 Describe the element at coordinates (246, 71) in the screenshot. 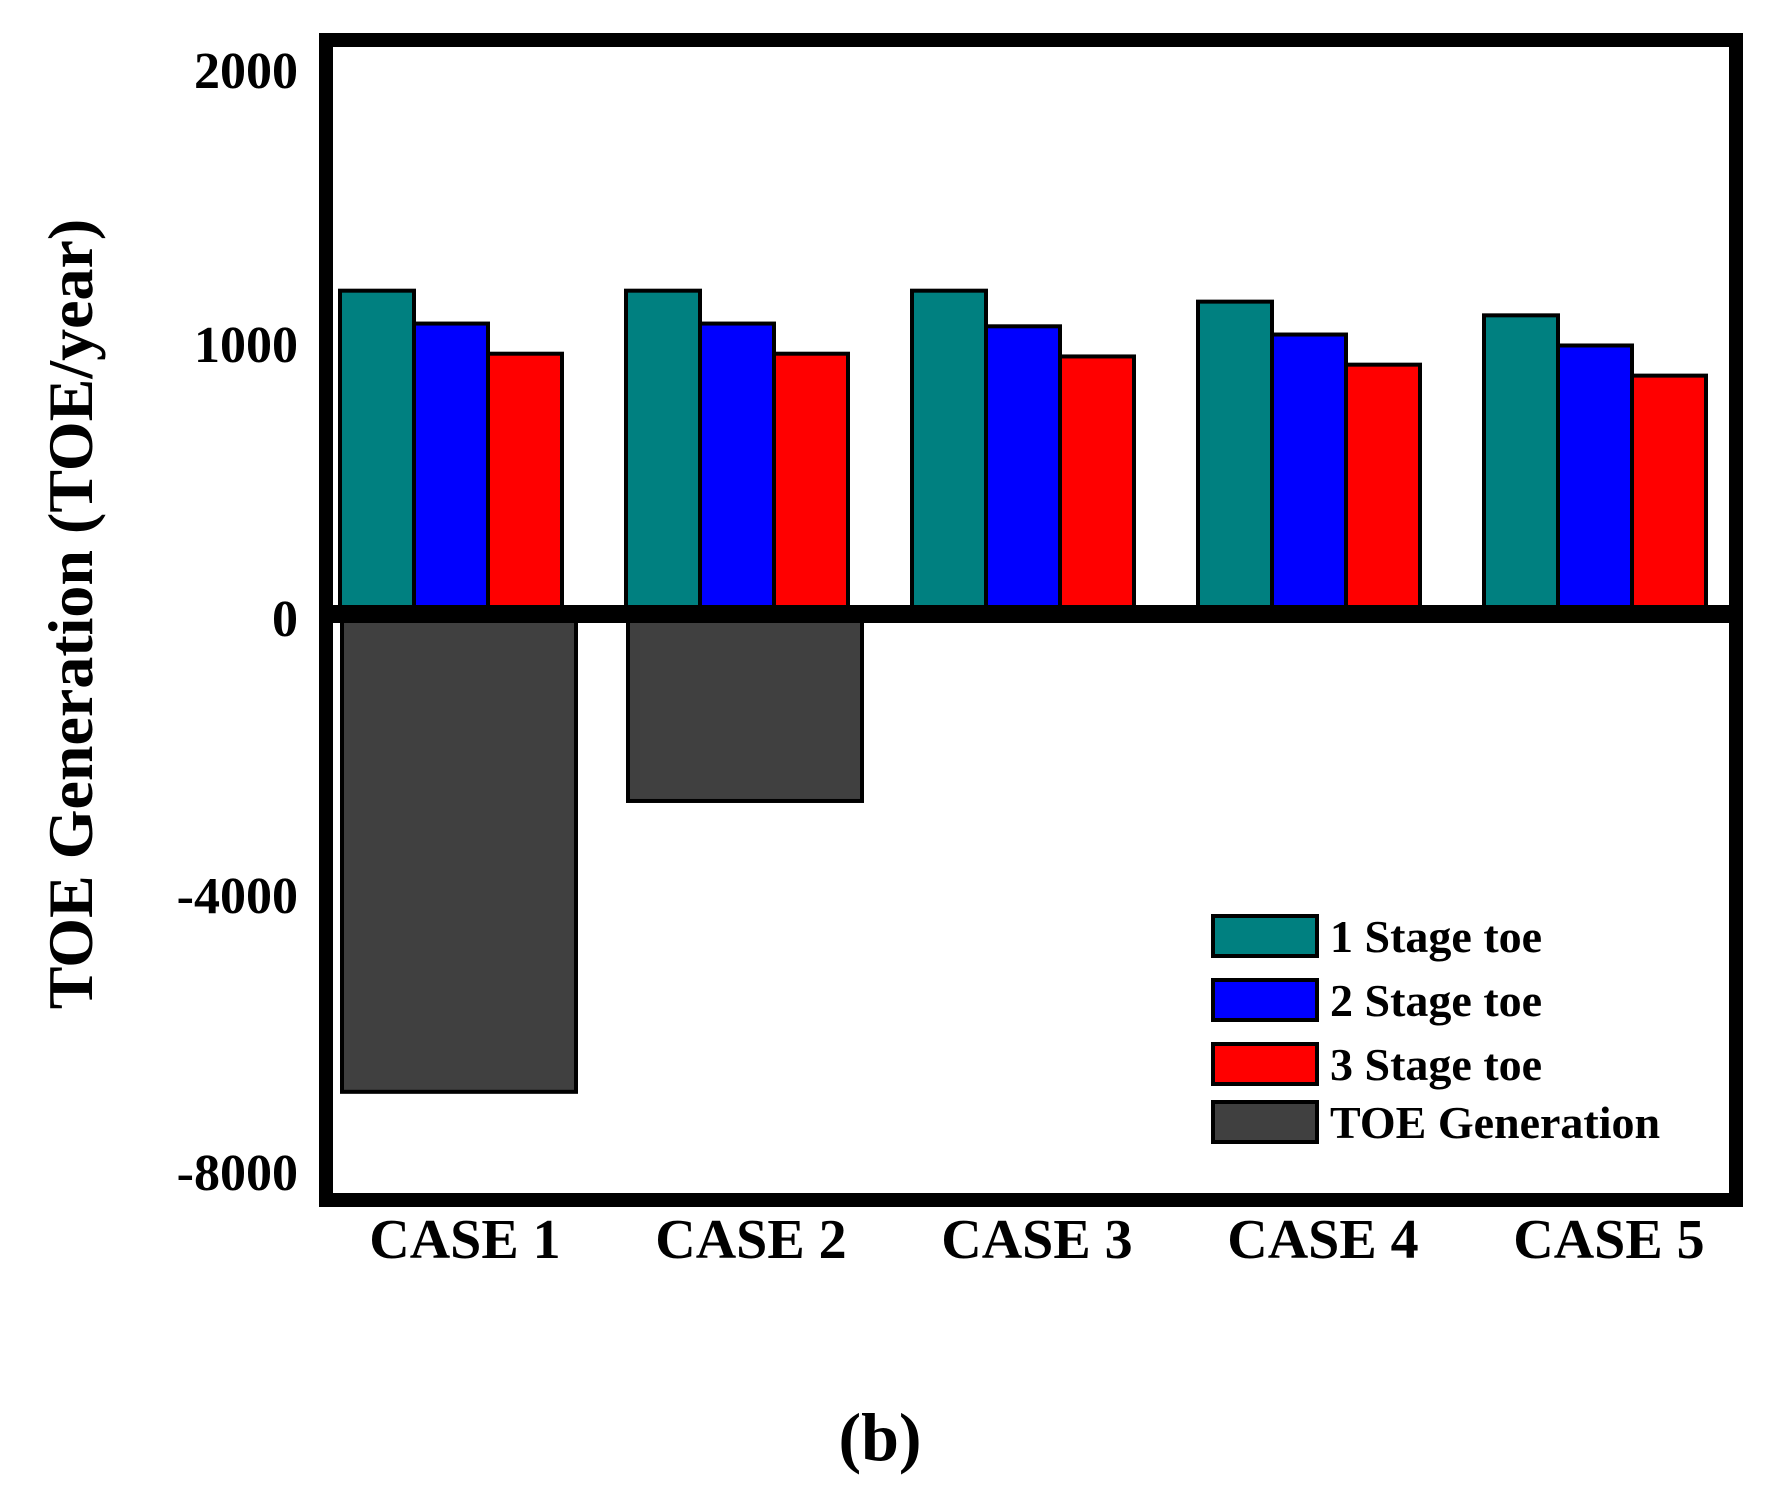

I see `y-tick-label-0: 2000` at that location.